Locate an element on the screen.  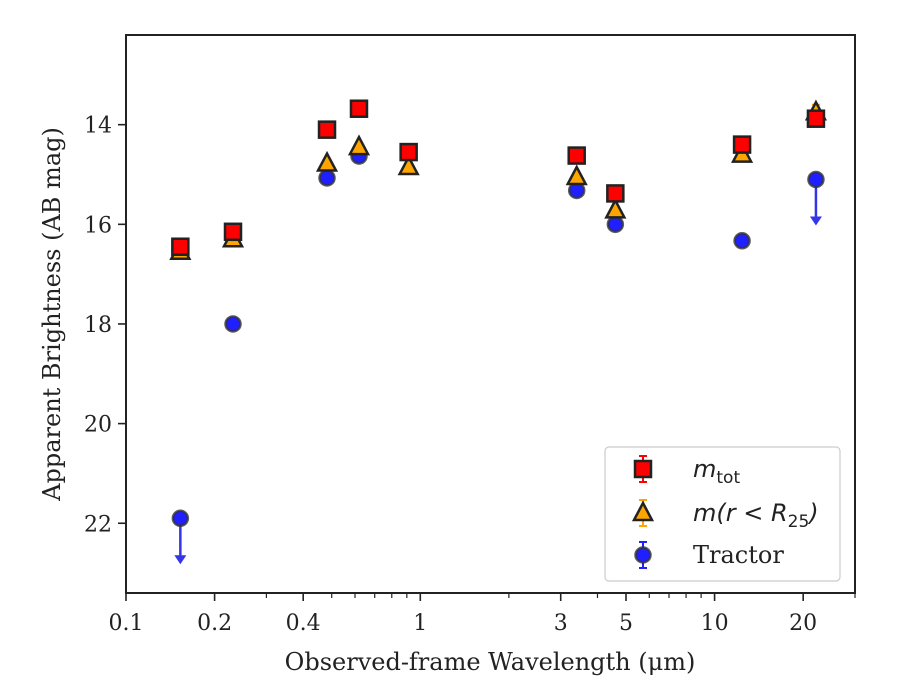
x-tick-label: 3 is located at coordinates (561, 623).